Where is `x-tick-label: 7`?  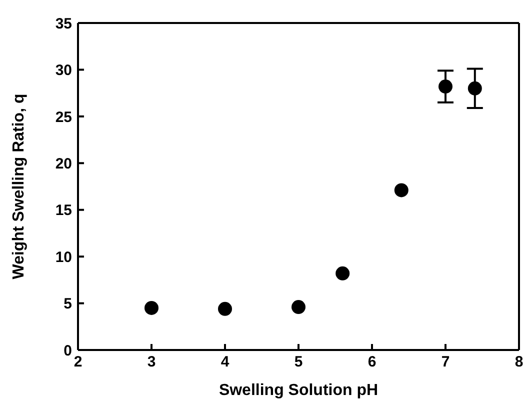 x-tick-label: 7 is located at coordinates (445, 362).